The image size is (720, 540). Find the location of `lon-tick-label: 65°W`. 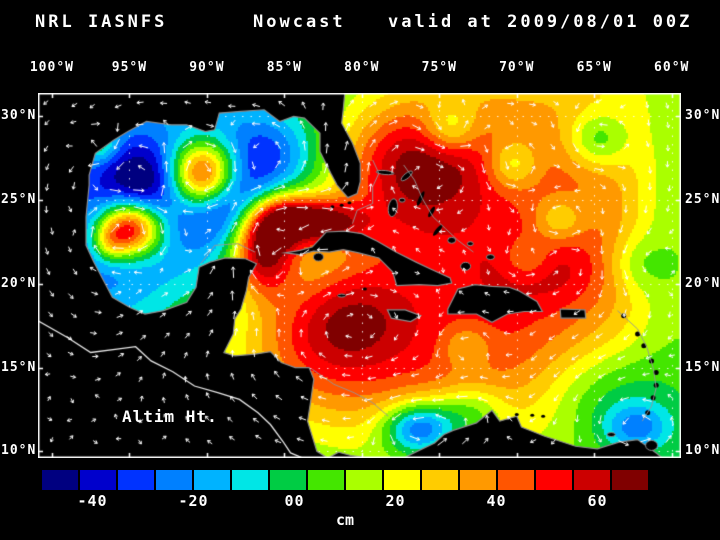

lon-tick-label: 65°W is located at coordinates (594, 67).